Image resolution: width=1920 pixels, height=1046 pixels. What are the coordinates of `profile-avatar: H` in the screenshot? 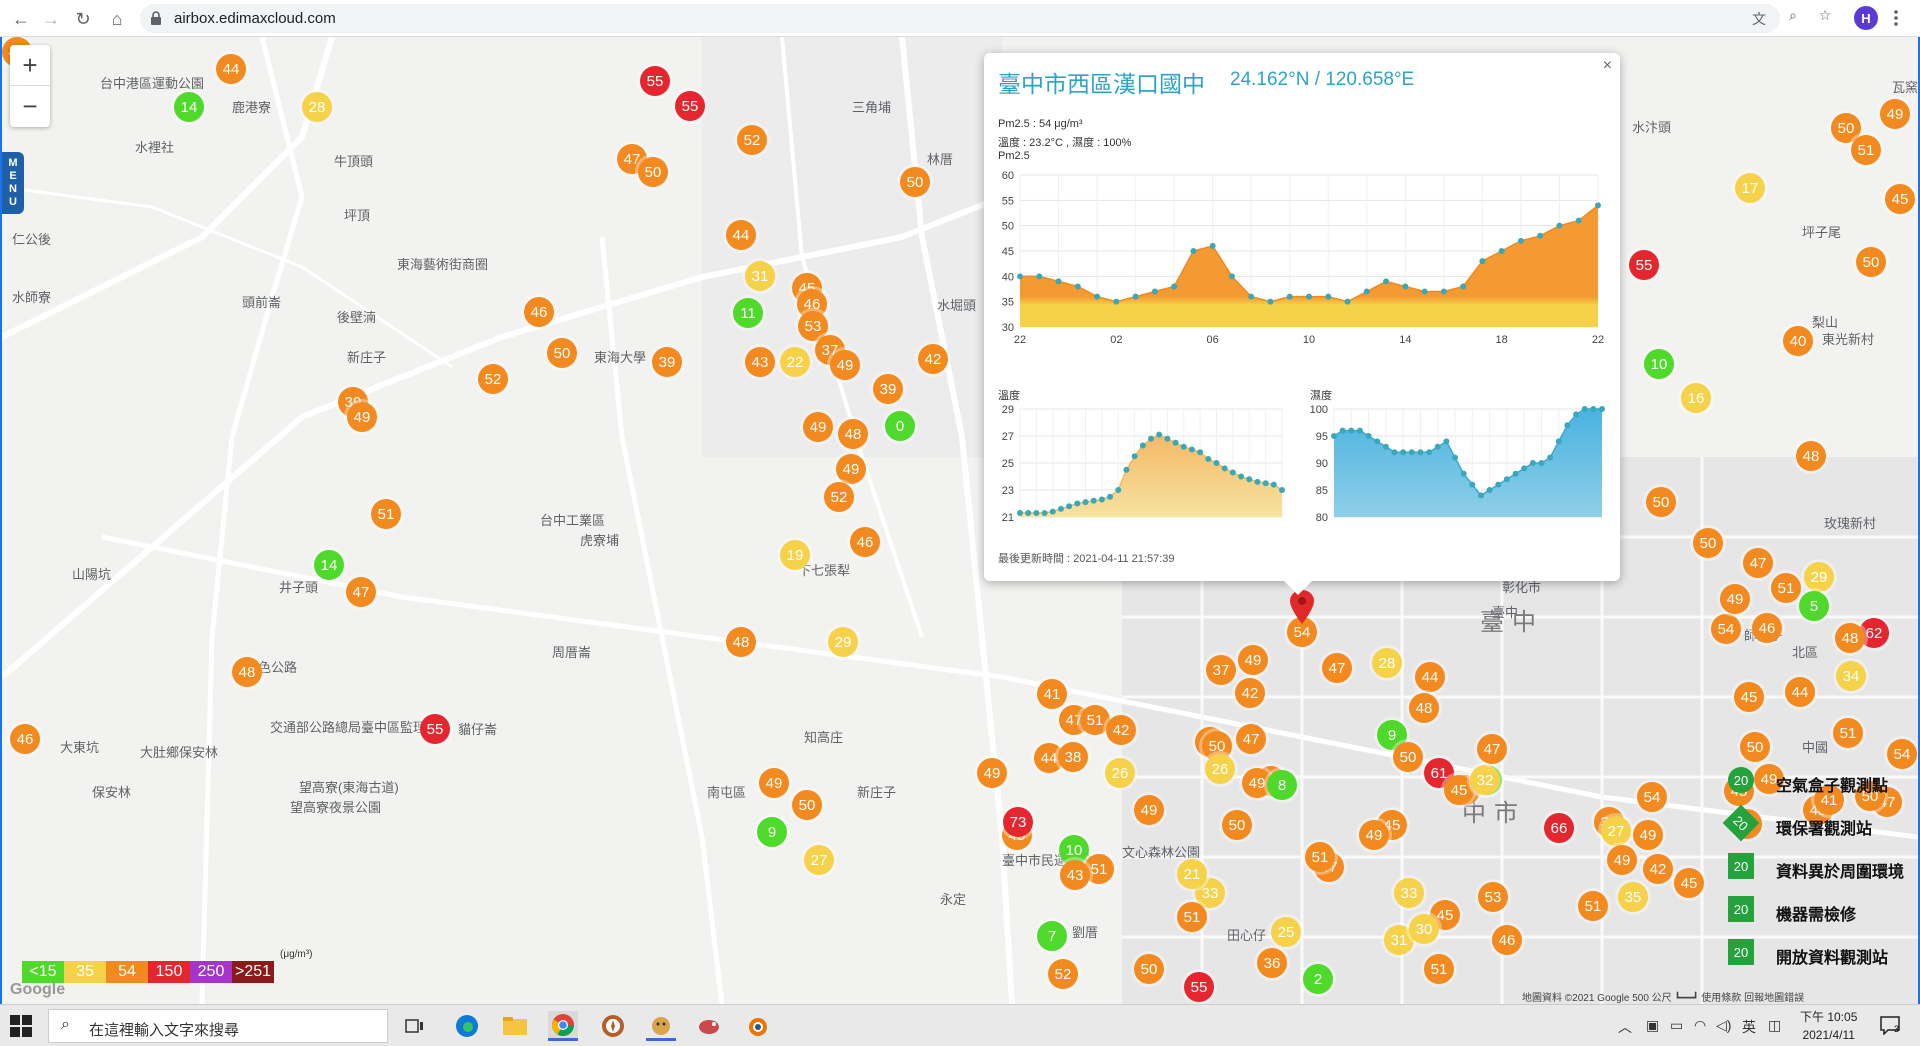 It's located at (1866, 18).